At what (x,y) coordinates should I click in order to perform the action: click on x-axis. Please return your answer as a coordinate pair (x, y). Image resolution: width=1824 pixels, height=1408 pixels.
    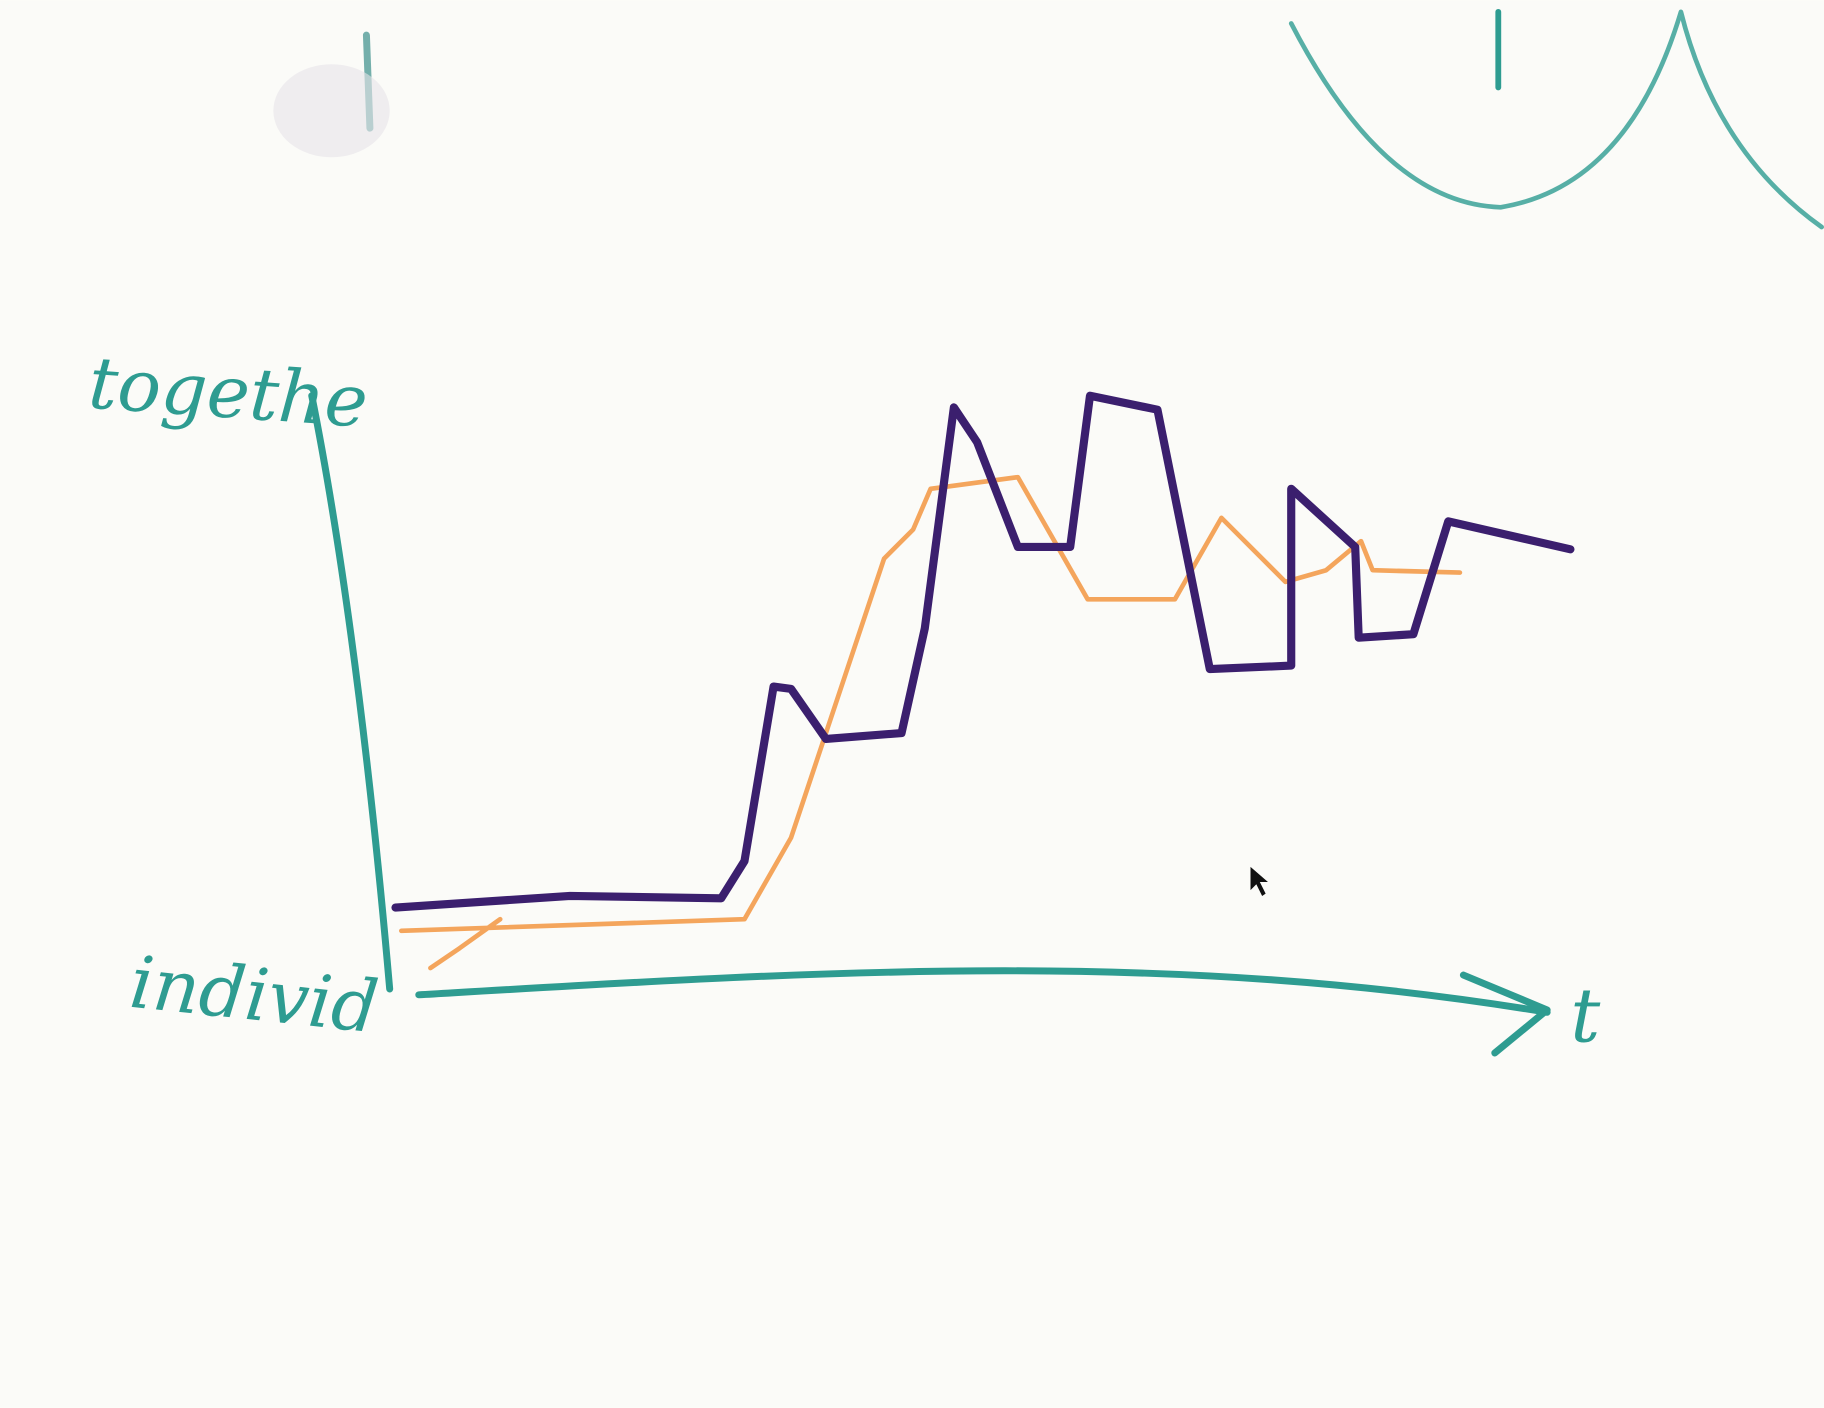
    Looking at the image, I should click on (983, 991).